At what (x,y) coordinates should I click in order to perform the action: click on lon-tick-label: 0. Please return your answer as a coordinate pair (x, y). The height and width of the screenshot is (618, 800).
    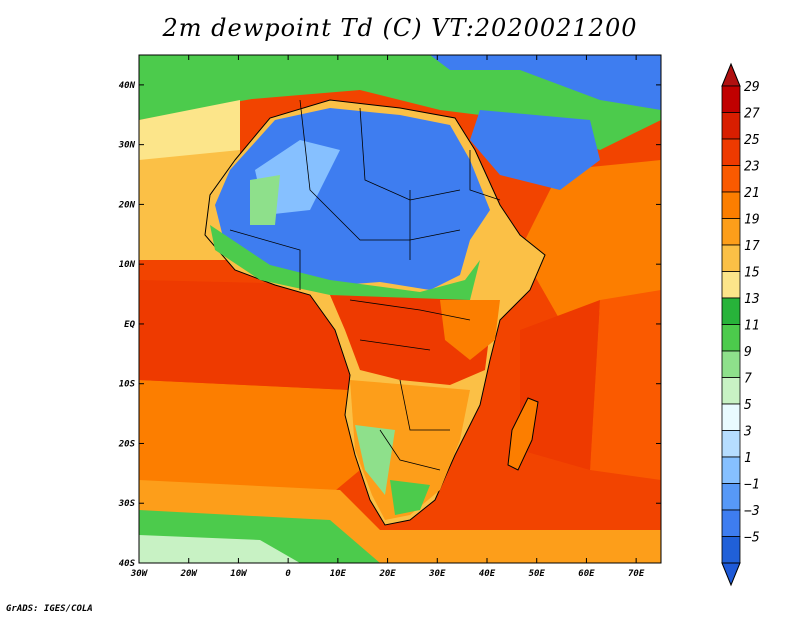
    Looking at the image, I should click on (288, 574).